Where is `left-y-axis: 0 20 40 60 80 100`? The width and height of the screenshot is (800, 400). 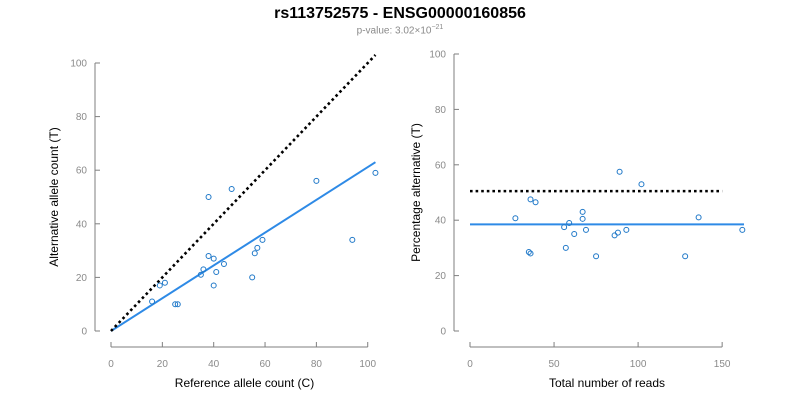
left-y-axis: 0 20 40 60 80 100 is located at coordinates (85, 198).